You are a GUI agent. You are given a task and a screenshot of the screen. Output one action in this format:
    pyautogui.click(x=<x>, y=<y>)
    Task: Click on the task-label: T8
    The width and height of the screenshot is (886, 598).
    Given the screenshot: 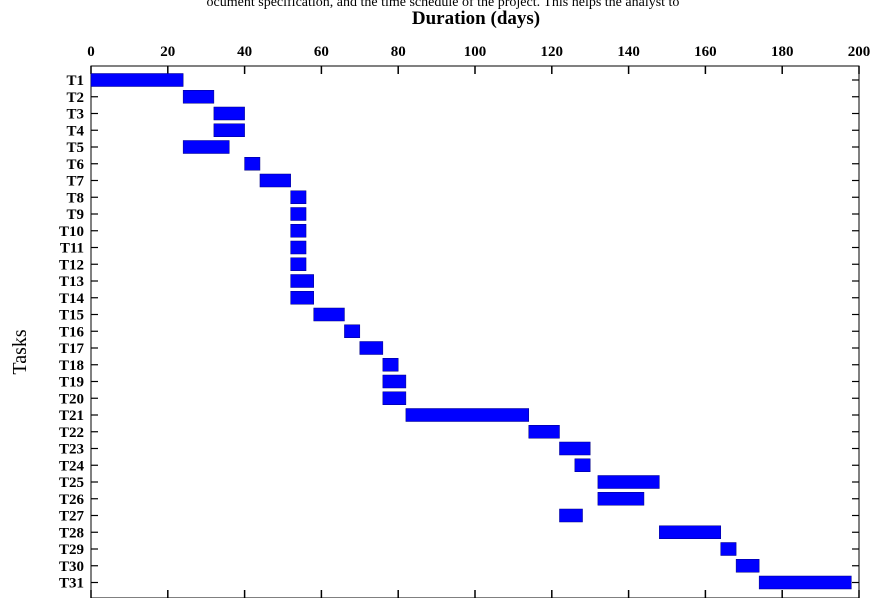 What is the action you would take?
    pyautogui.click(x=75, y=198)
    